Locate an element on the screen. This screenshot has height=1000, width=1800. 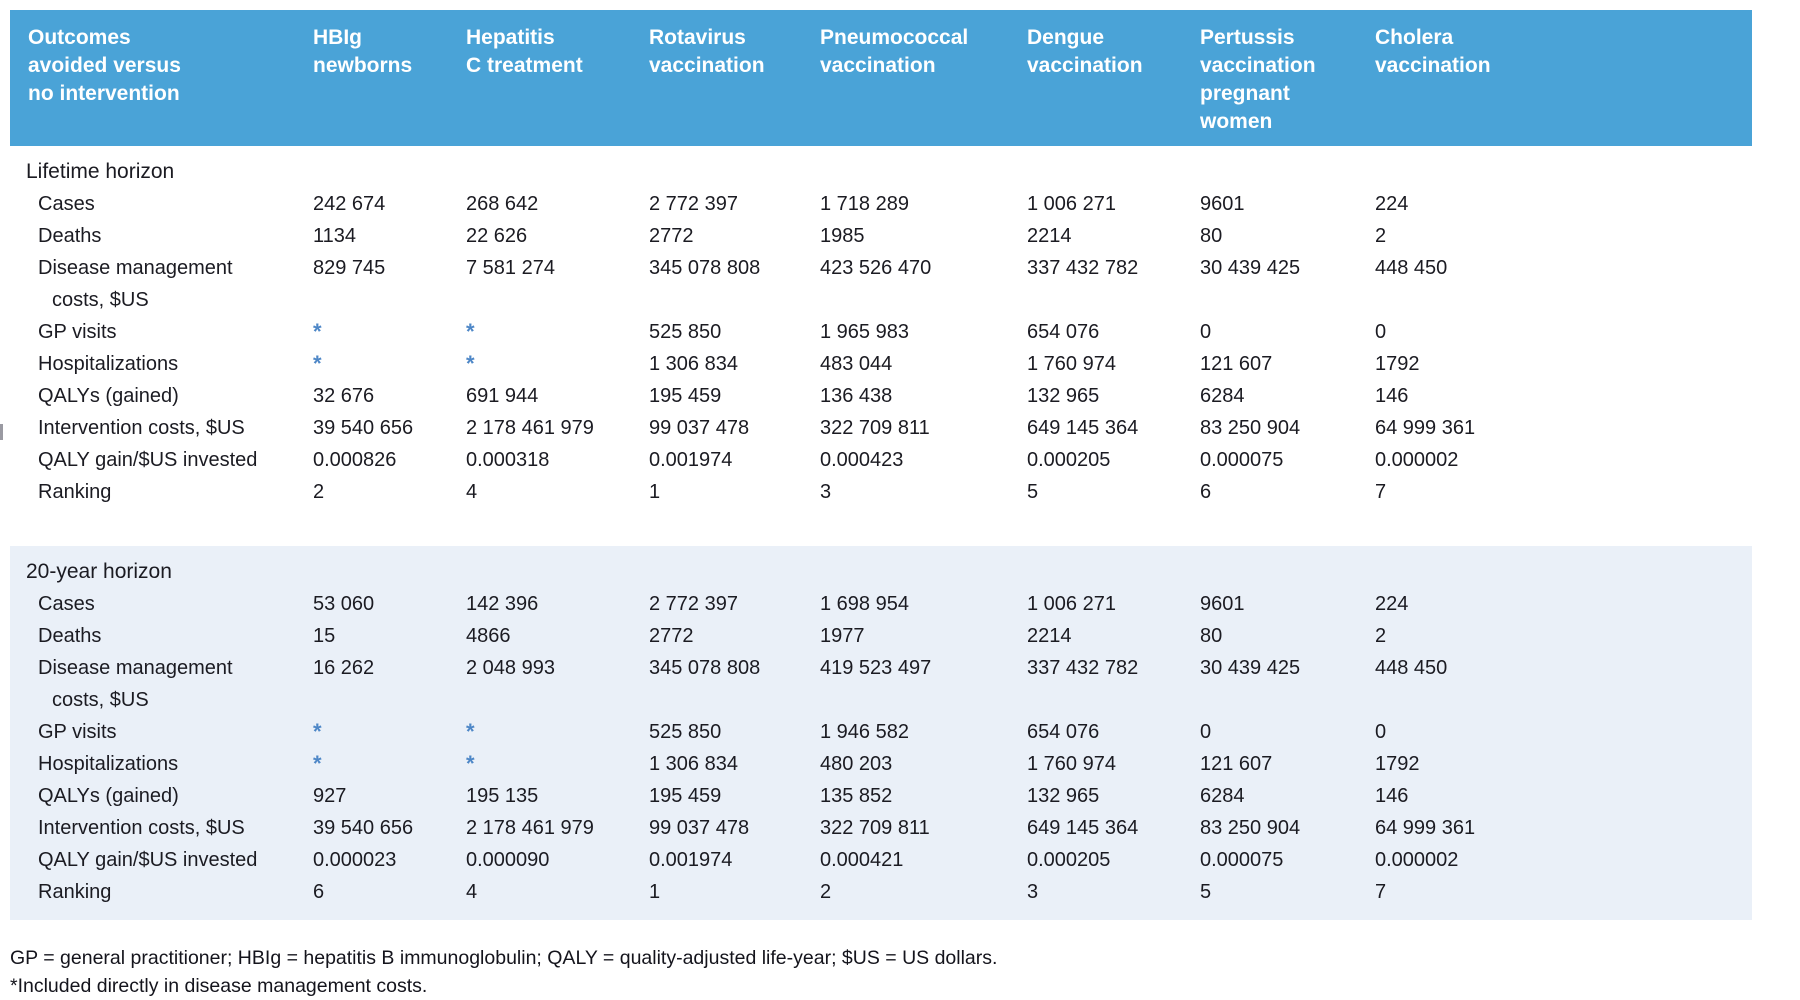
value-cell: 1792 is located at coordinates (1397, 364).